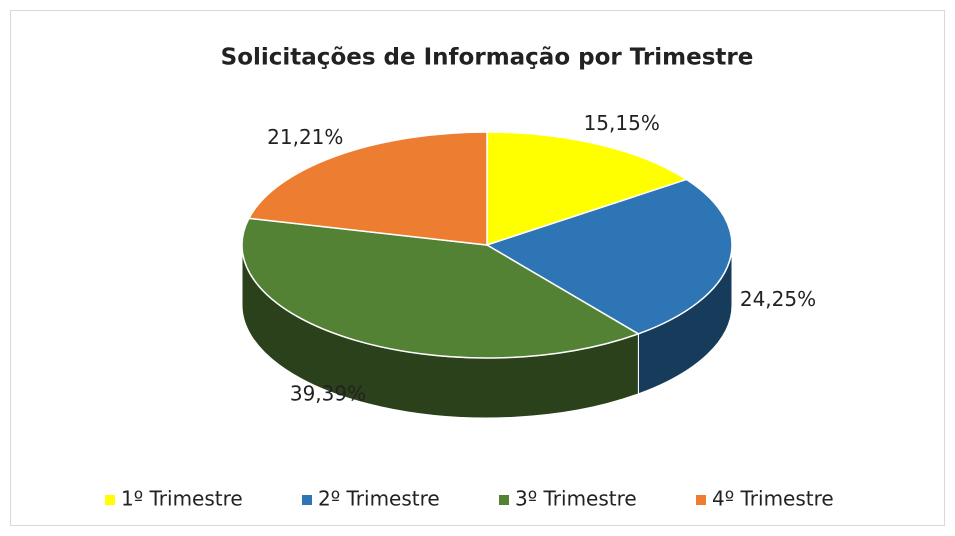 The height and width of the screenshot is (536, 955). I want to click on data-label: 21,21%, so click(305, 137).